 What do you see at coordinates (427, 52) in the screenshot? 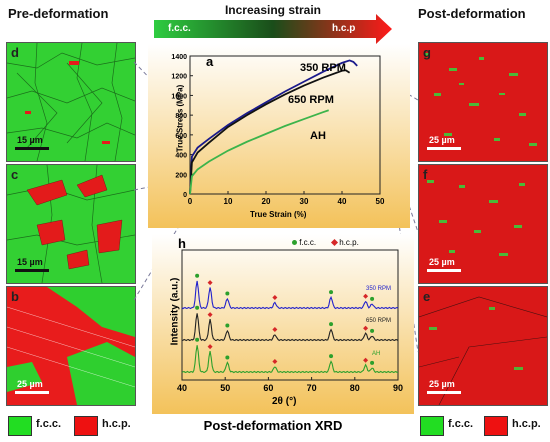
I see `panel-label-g: g` at bounding box center [427, 52].